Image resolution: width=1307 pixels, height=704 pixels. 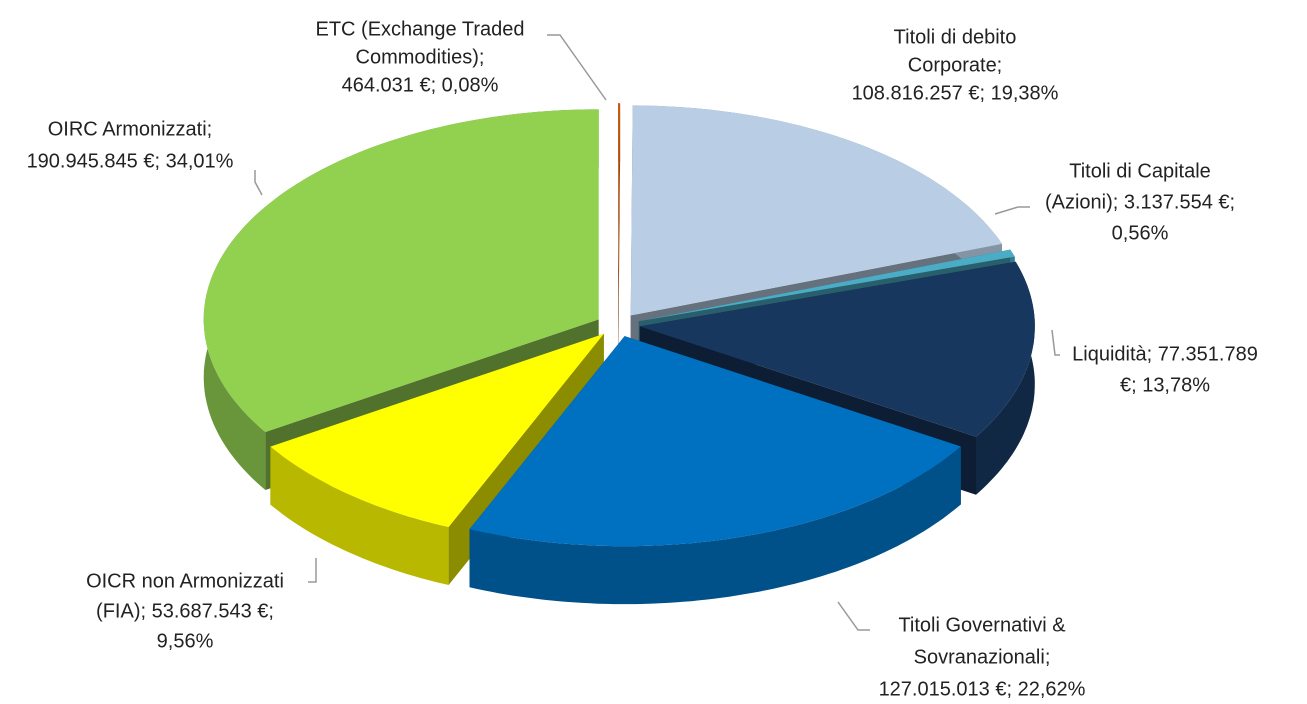 I want to click on data-label: ETC (Exchange Traded, so click(x=420, y=29).